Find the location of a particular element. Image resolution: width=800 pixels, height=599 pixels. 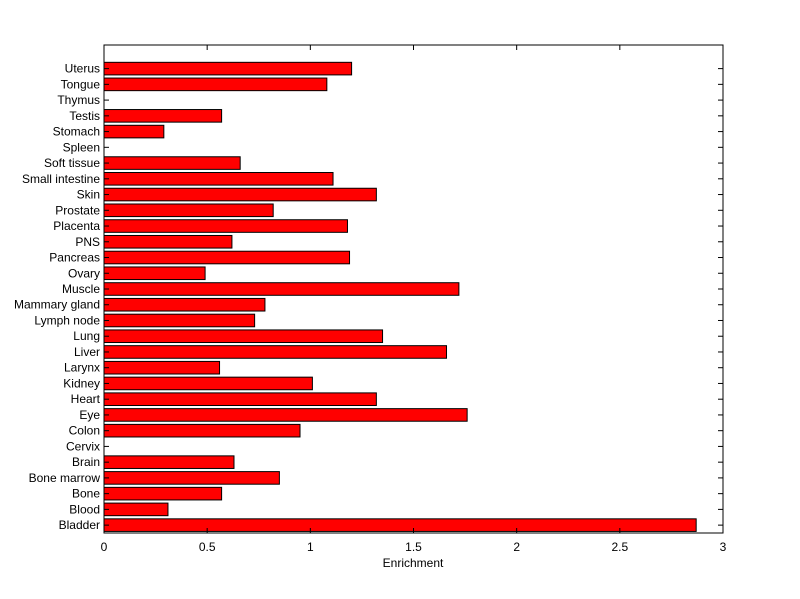

y-tick-label-ovary: Ovary is located at coordinates (84, 273).